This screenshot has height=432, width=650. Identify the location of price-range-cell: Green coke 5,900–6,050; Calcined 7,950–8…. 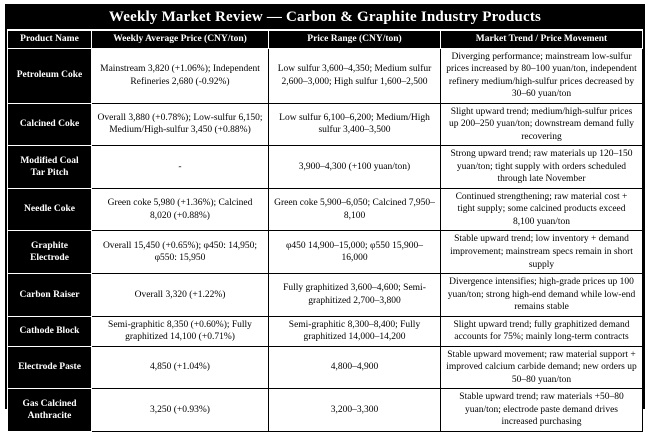
(354, 209).